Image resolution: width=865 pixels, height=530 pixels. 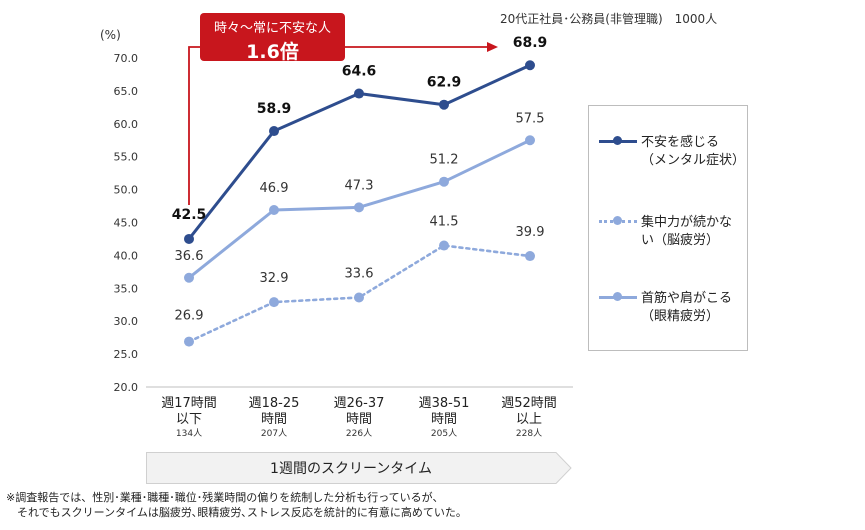 I want to click on data-label: 62.9, so click(x=444, y=83).